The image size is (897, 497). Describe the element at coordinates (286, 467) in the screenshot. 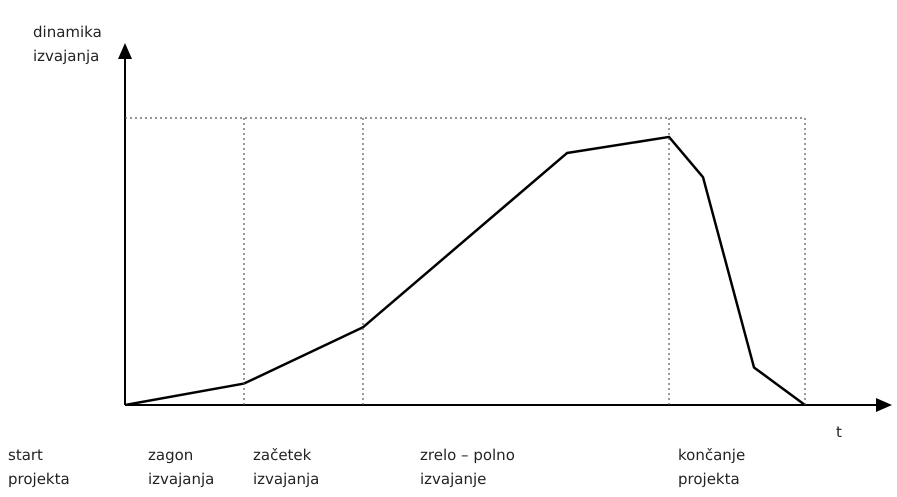

I see `text: začetek izvajanja` at that location.